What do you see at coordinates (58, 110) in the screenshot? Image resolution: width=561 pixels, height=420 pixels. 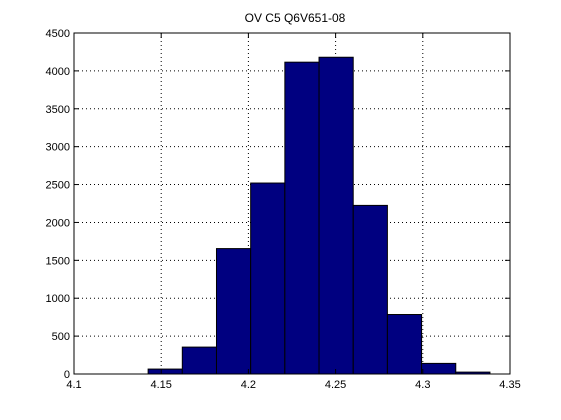 I see `y-tick-label: 3500` at bounding box center [58, 110].